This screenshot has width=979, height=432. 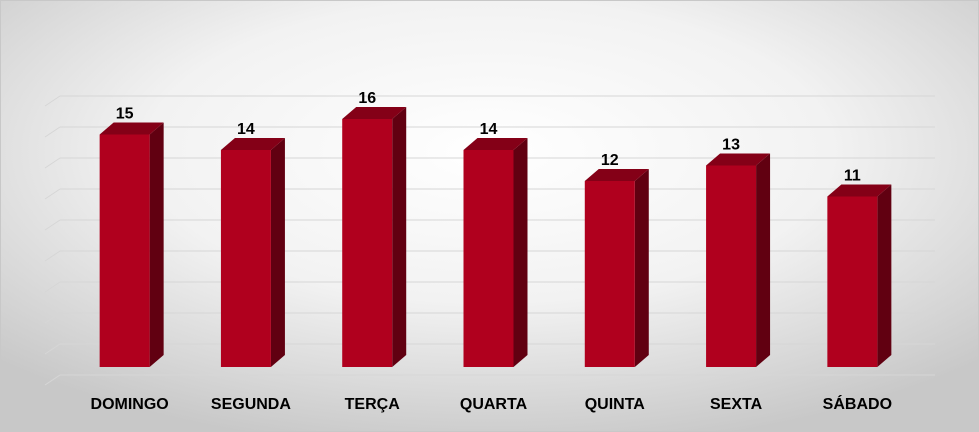 What do you see at coordinates (857, 403) in the screenshot?
I see `x-tick-label: SÁBADO` at bounding box center [857, 403].